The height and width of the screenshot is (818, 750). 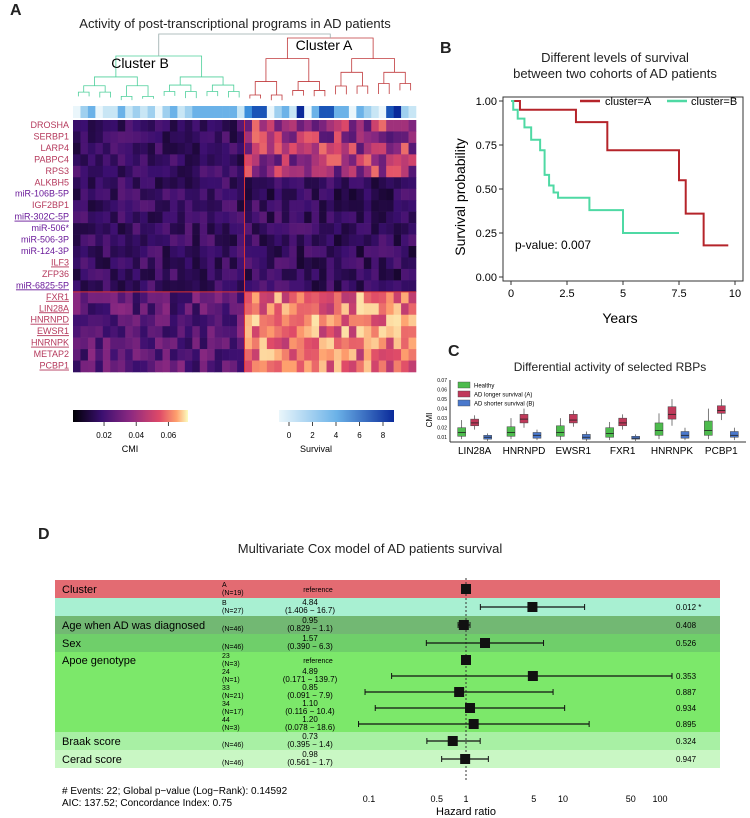 What do you see at coordinates (465, 799) in the screenshot?
I see `forest-xtick-label: 1` at bounding box center [465, 799].